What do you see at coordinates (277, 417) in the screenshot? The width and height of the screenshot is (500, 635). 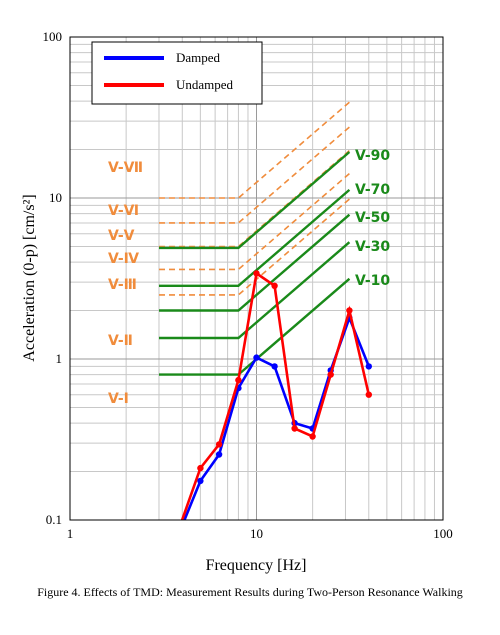 I see `series-line-damped` at bounding box center [277, 417].